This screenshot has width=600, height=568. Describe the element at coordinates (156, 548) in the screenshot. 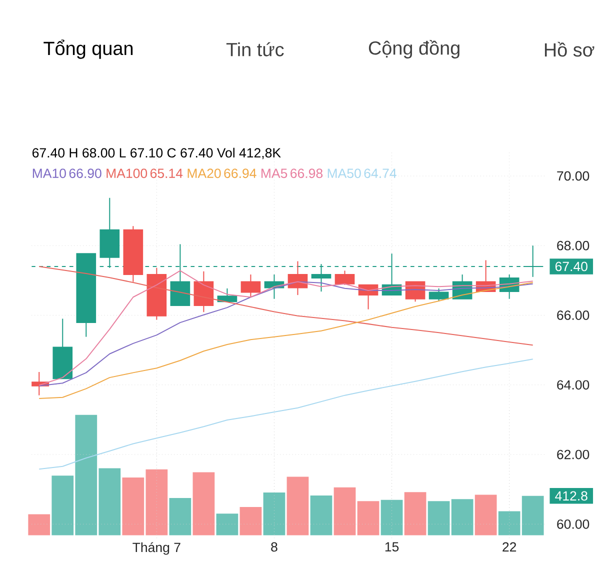

I see `x-tick-label: Tháng 7` at that location.